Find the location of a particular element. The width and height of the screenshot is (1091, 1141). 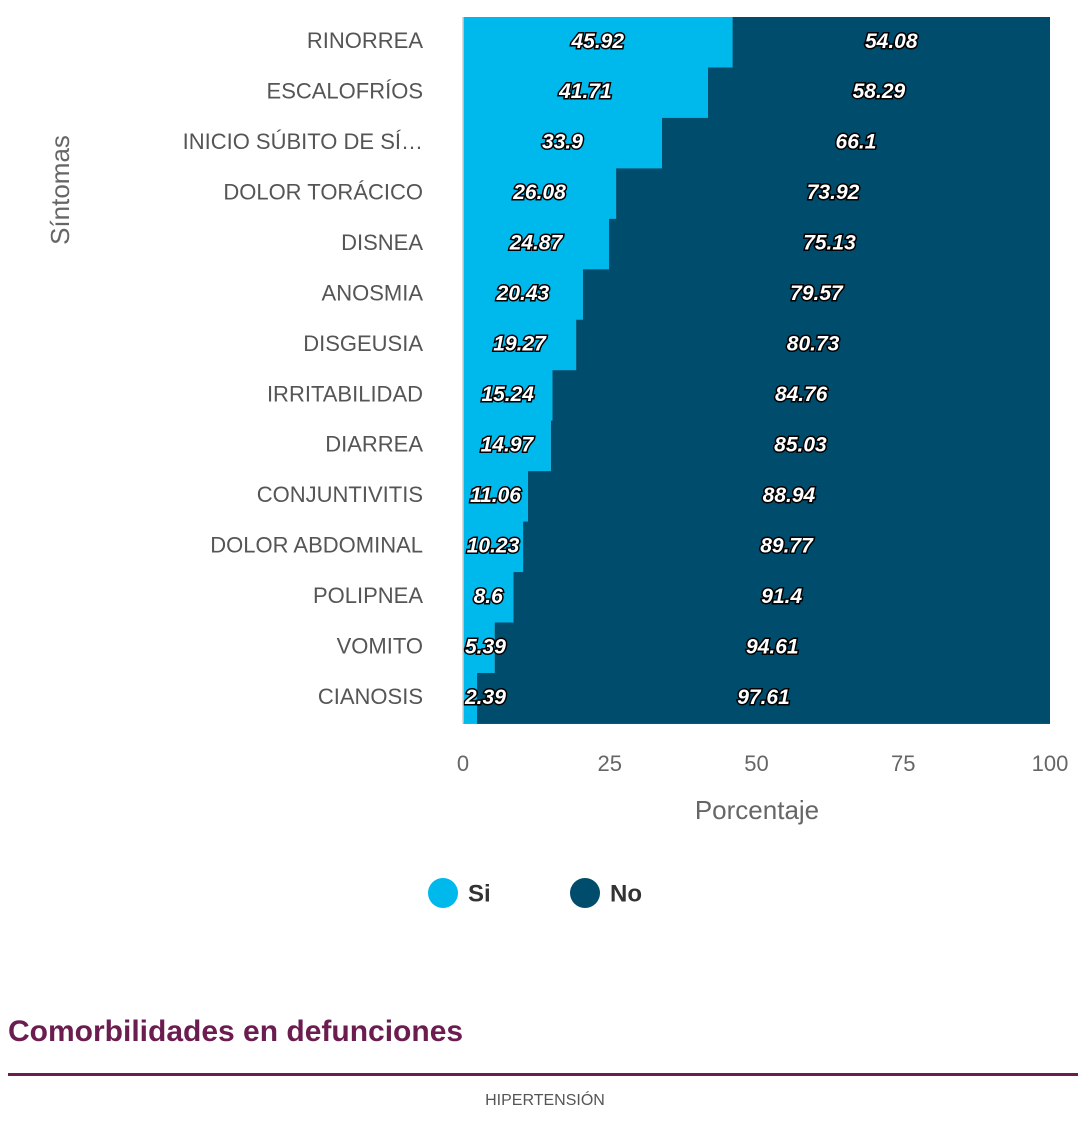

data-label: 19.27 is located at coordinates (520, 344).